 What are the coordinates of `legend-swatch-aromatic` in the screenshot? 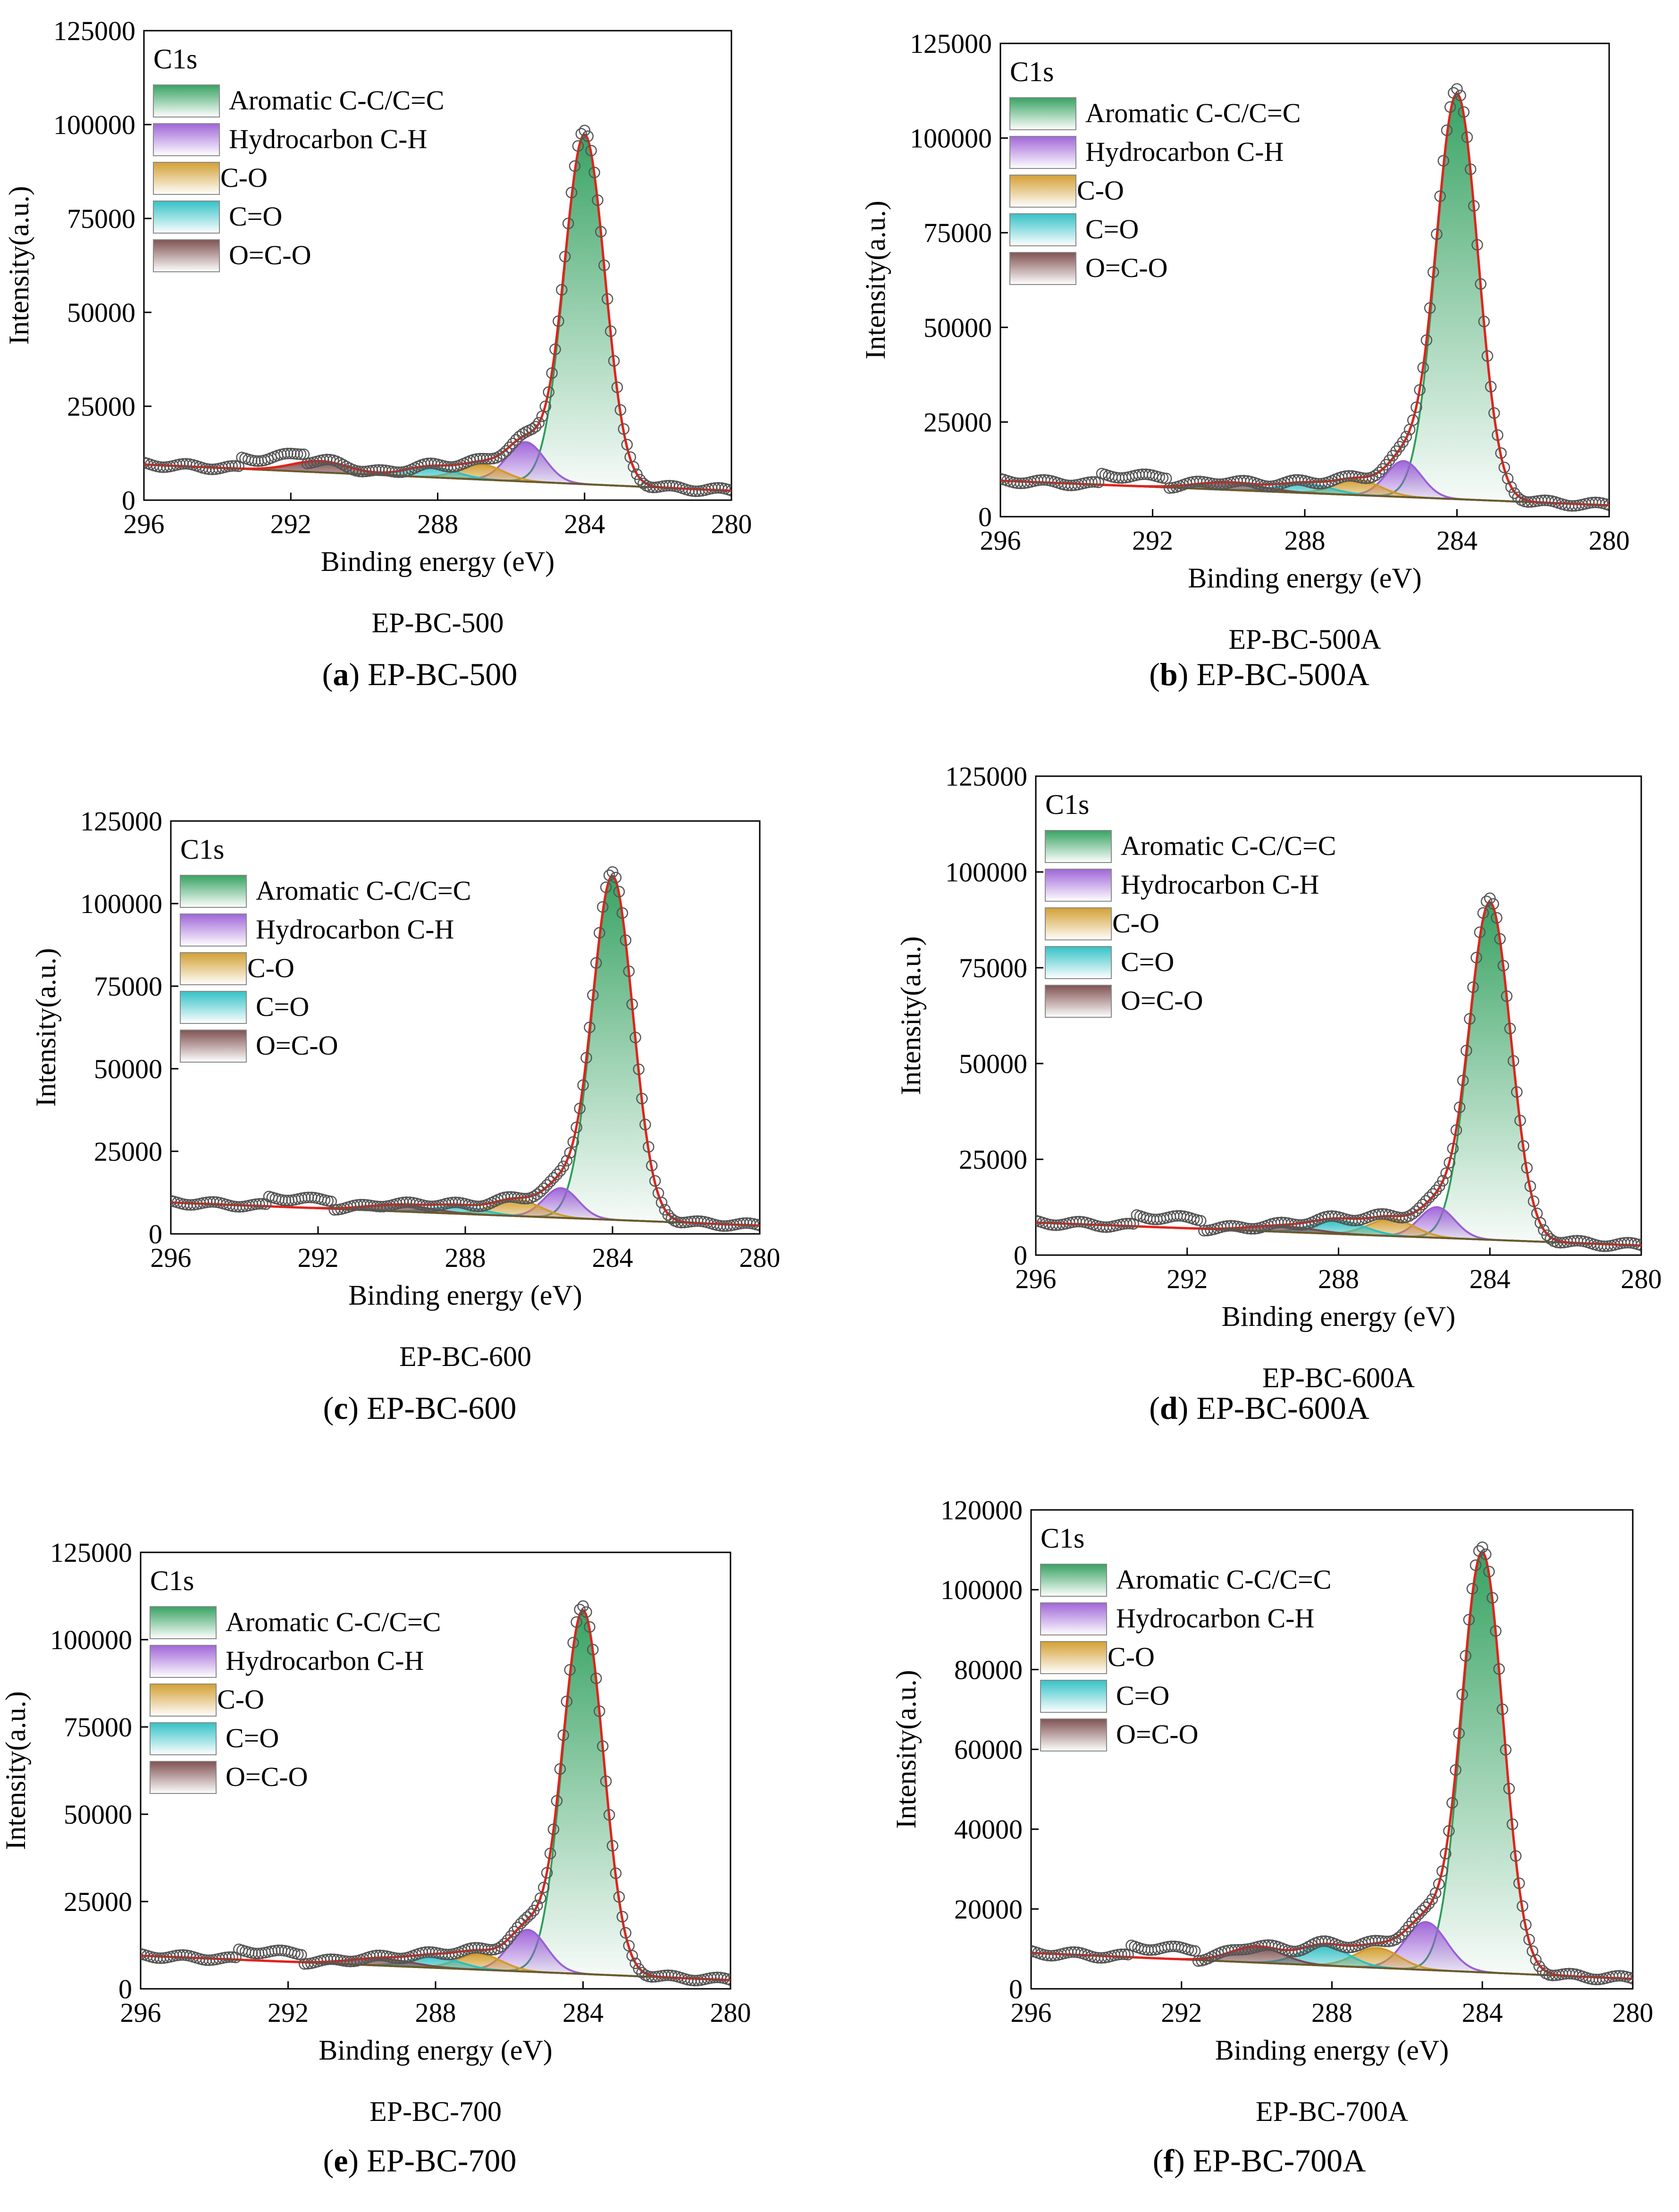 It's located at (1073, 1581).